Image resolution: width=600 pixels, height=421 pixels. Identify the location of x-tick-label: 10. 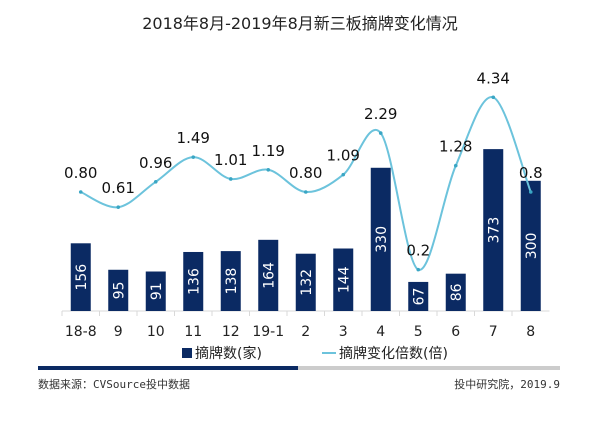
(156, 332).